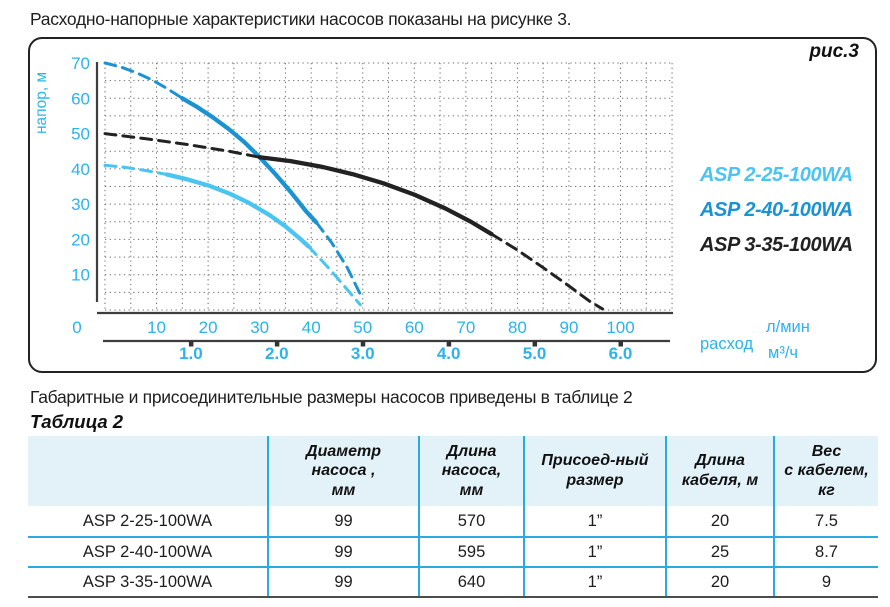 The image size is (890, 607). I want to click on table-cell-weight: 9, so click(825, 581).